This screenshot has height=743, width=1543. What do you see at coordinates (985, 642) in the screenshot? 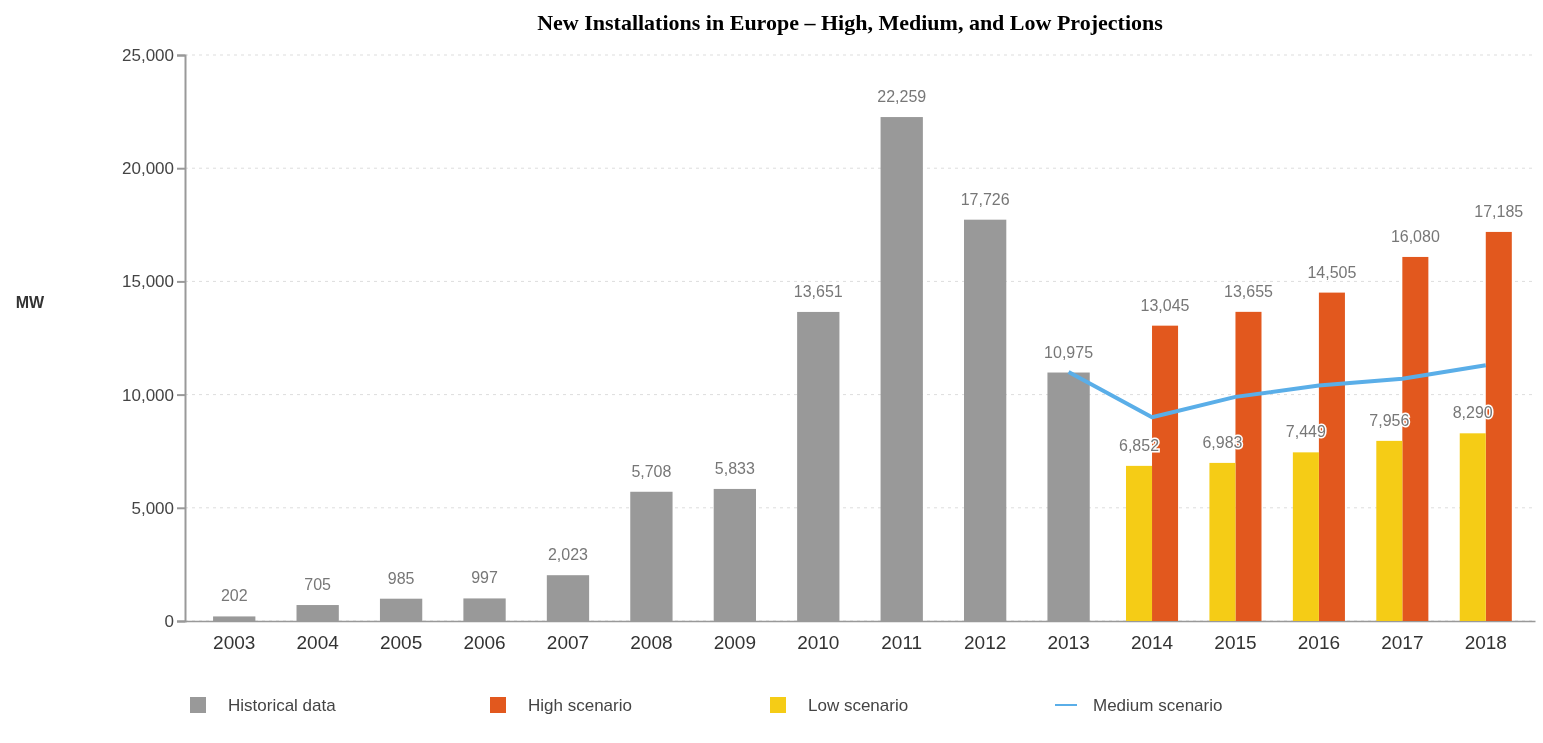
I see `x-tick-label: 2012` at bounding box center [985, 642].